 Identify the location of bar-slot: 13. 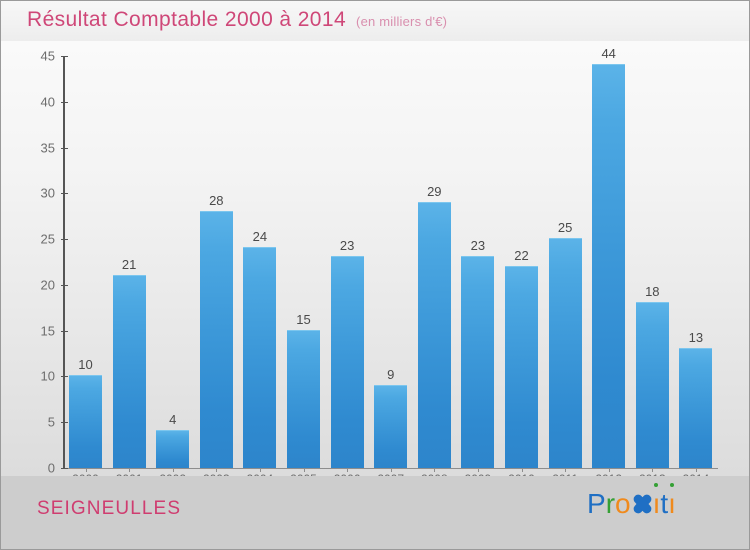
(696, 262).